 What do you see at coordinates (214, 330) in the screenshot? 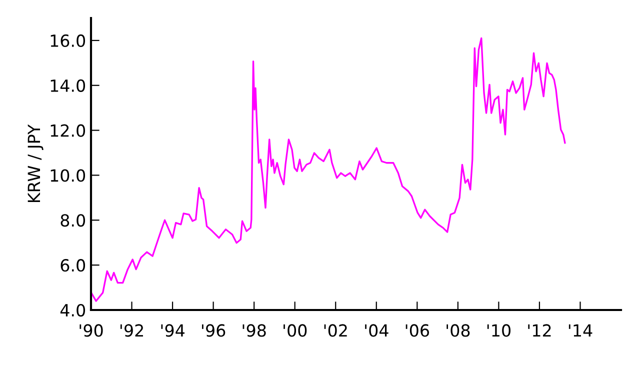
I see `x-tick-label: '96` at bounding box center [214, 330].